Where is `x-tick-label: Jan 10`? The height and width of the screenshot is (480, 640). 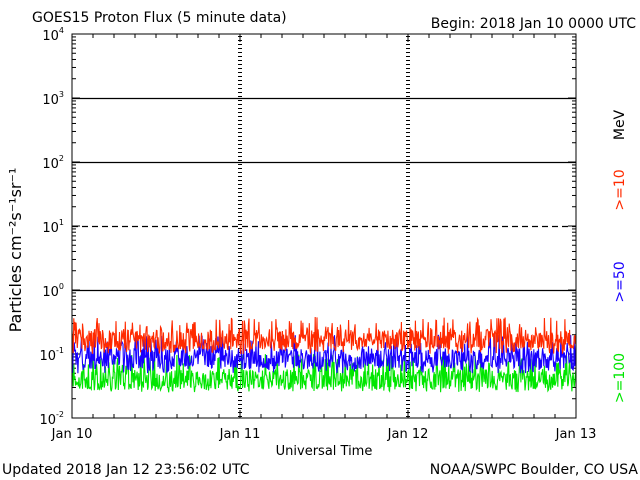 x-tick-label: Jan 10 is located at coordinates (72, 434).